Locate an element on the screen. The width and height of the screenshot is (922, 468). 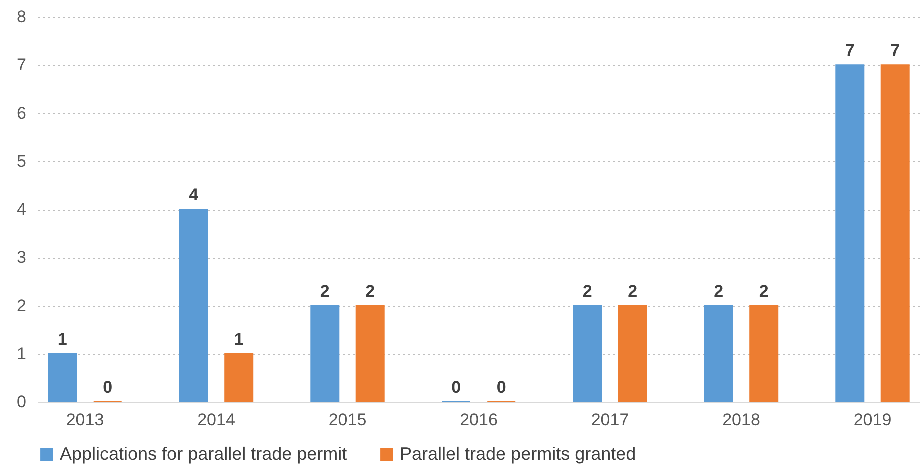
x-tick-label: 2019 is located at coordinates (873, 420).